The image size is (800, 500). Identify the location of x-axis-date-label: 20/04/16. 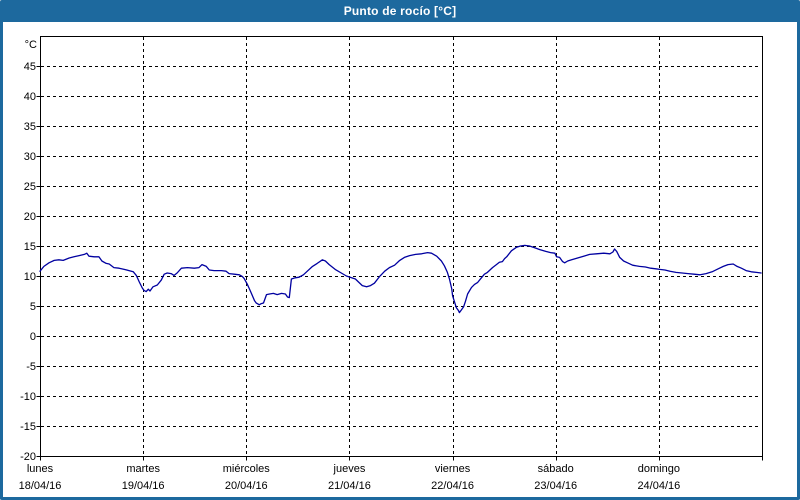
(246, 486).